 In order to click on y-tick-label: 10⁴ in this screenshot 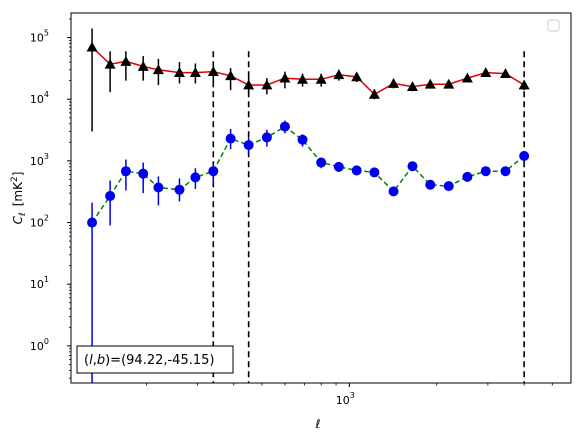, I will do `click(39, 98)`.